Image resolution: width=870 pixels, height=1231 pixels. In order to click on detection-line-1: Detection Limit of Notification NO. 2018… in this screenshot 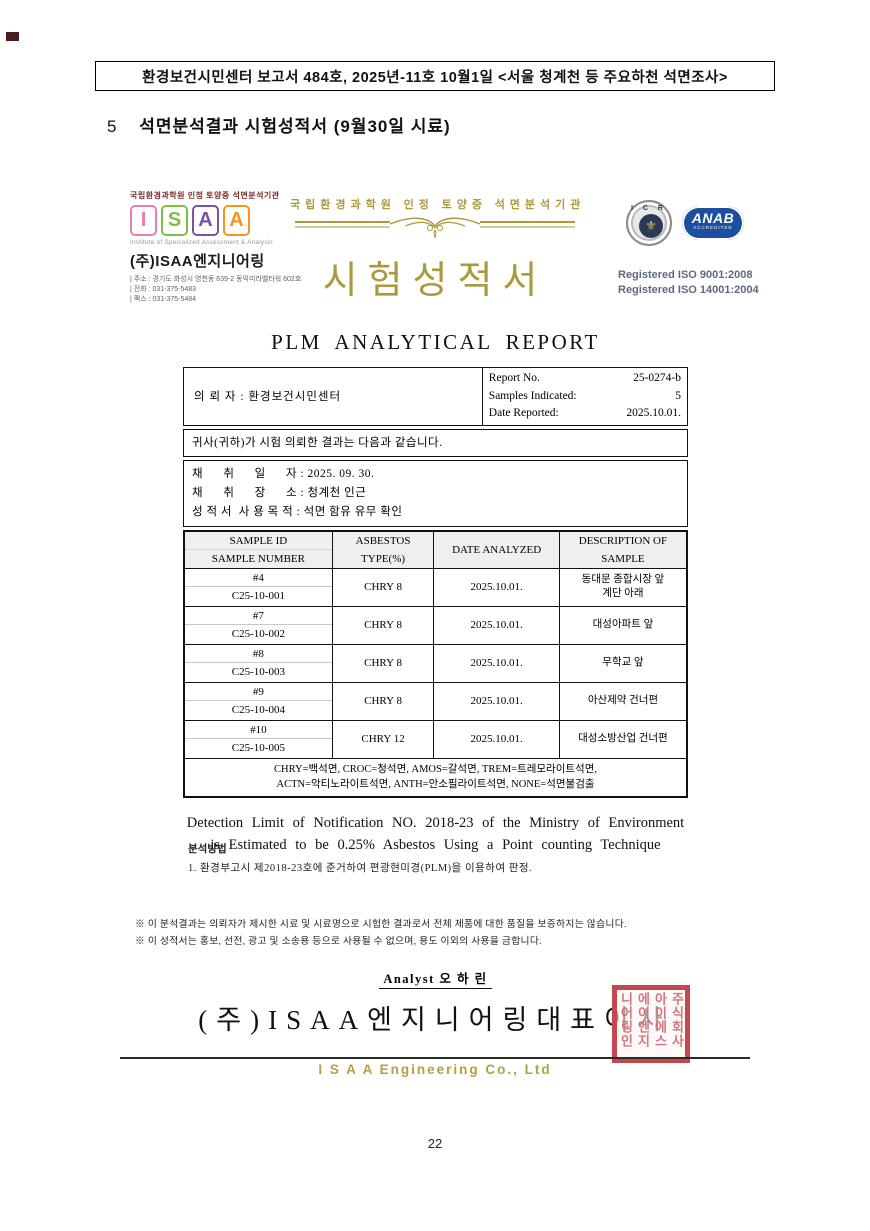, I will do `click(435, 823)`.